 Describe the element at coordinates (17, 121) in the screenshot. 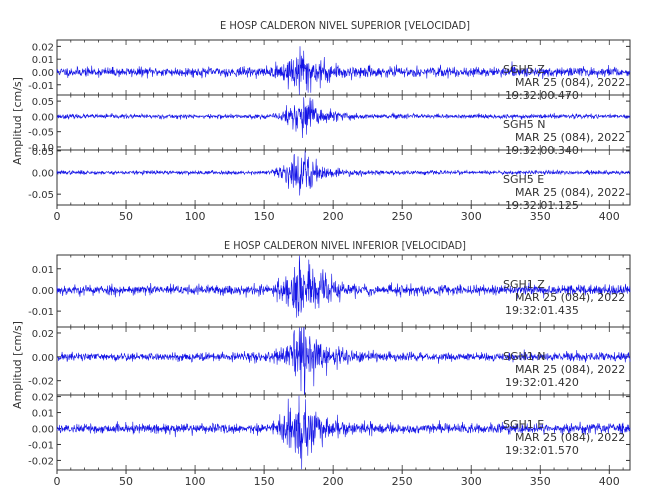

I see `y-axis-label-superior: Amplitud [cm/s]` at that location.